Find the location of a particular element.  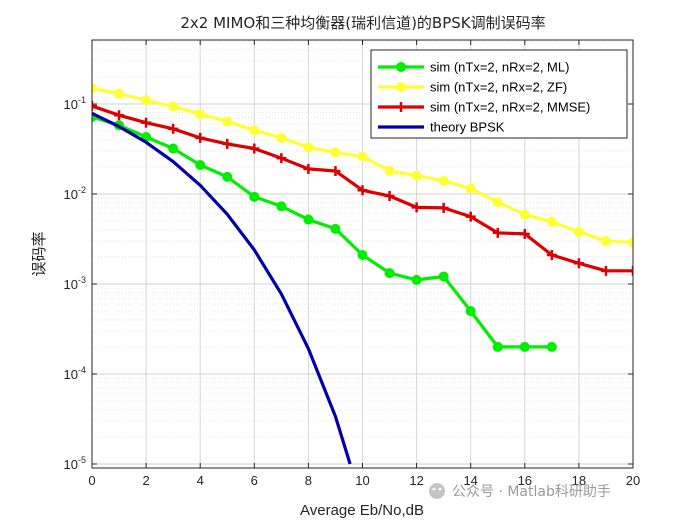

wechat-icon is located at coordinates (437, 491).